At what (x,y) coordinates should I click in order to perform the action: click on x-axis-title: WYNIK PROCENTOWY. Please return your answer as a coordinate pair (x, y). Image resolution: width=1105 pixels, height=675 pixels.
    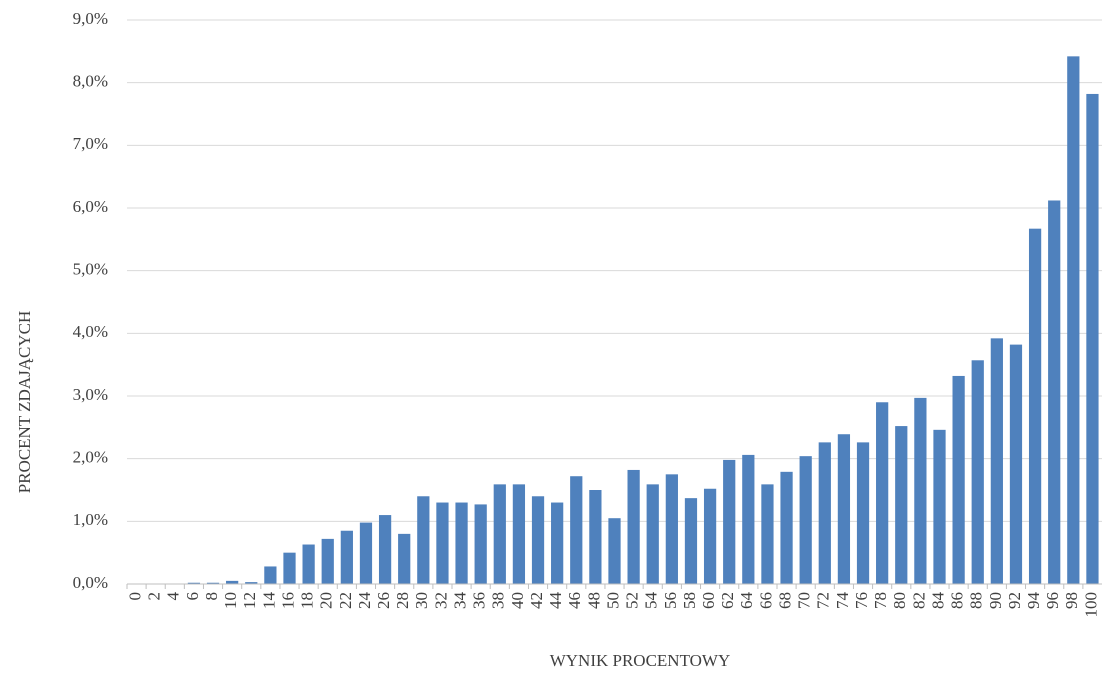
    Looking at the image, I should click on (640, 660).